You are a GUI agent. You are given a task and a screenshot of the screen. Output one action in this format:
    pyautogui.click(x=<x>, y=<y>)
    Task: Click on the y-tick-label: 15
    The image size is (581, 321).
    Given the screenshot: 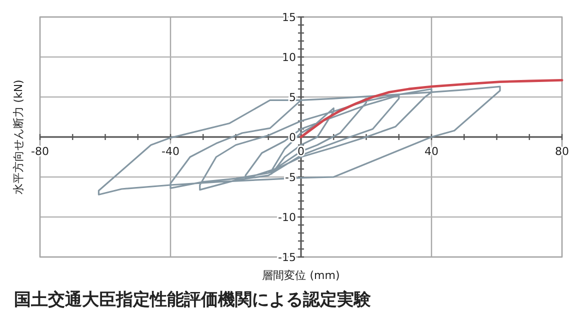 What is the action you would take?
    pyautogui.click(x=289, y=17)
    